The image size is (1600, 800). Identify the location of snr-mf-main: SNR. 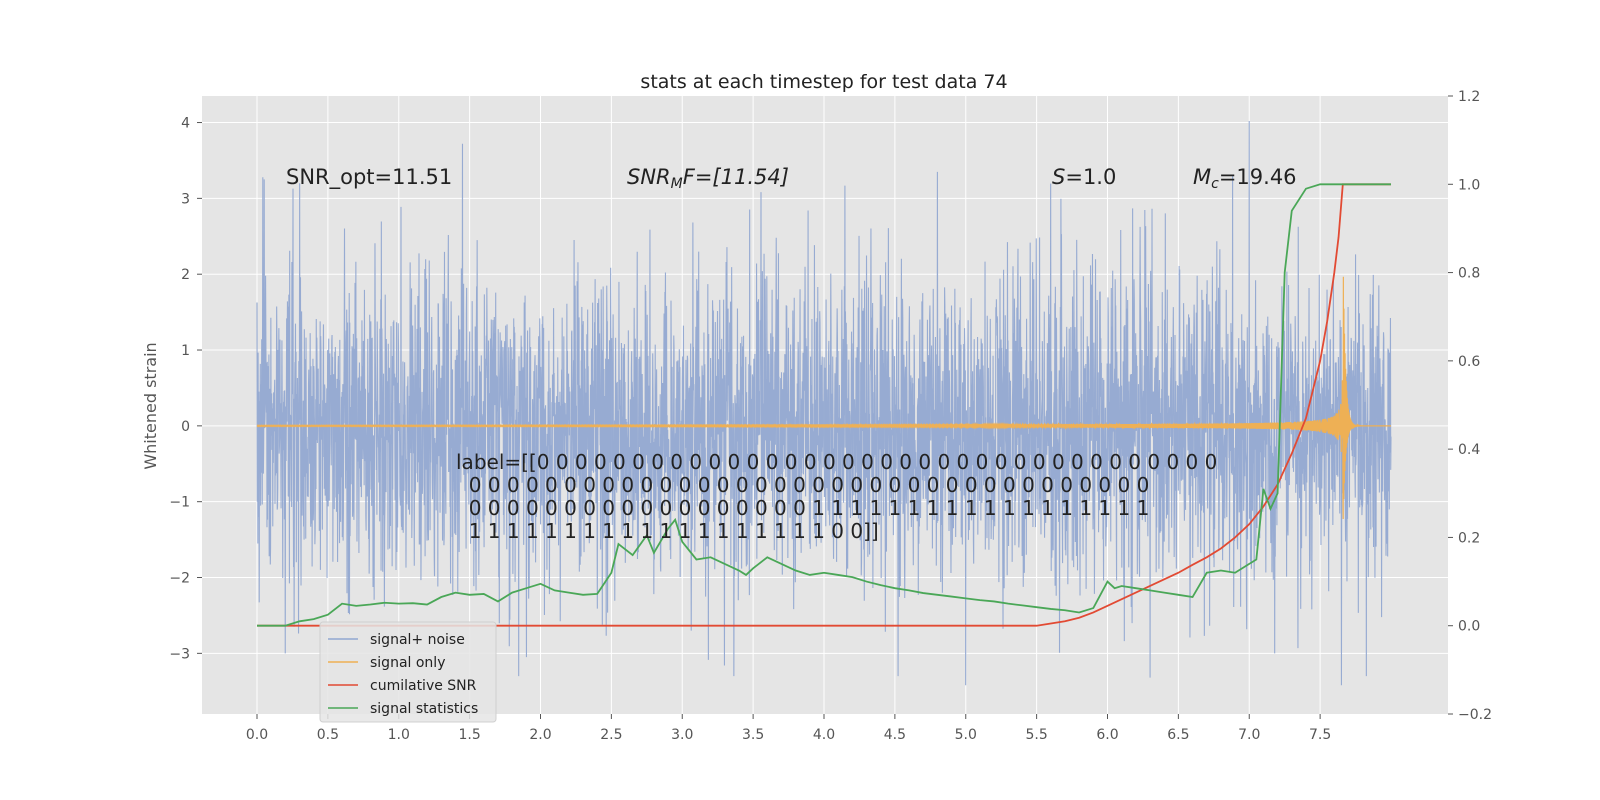
(649, 177).